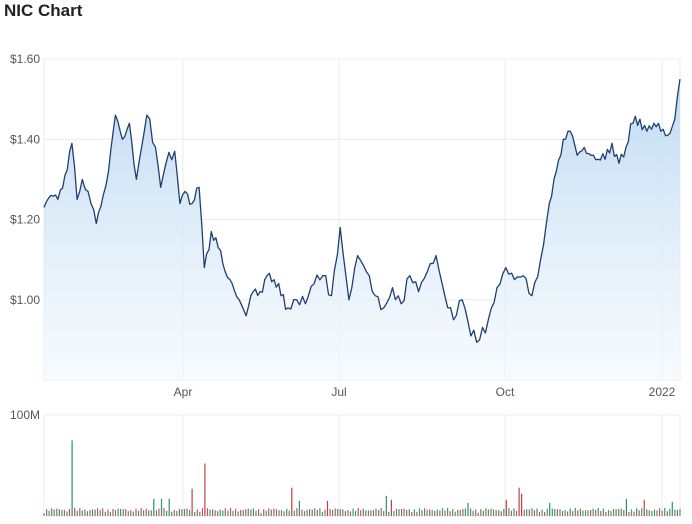 Image resolution: width=692 pixels, height=524 pixels. What do you see at coordinates (25, 220) in the screenshot?
I see `y-tick-label: $1.20` at bounding box center [25, 220].